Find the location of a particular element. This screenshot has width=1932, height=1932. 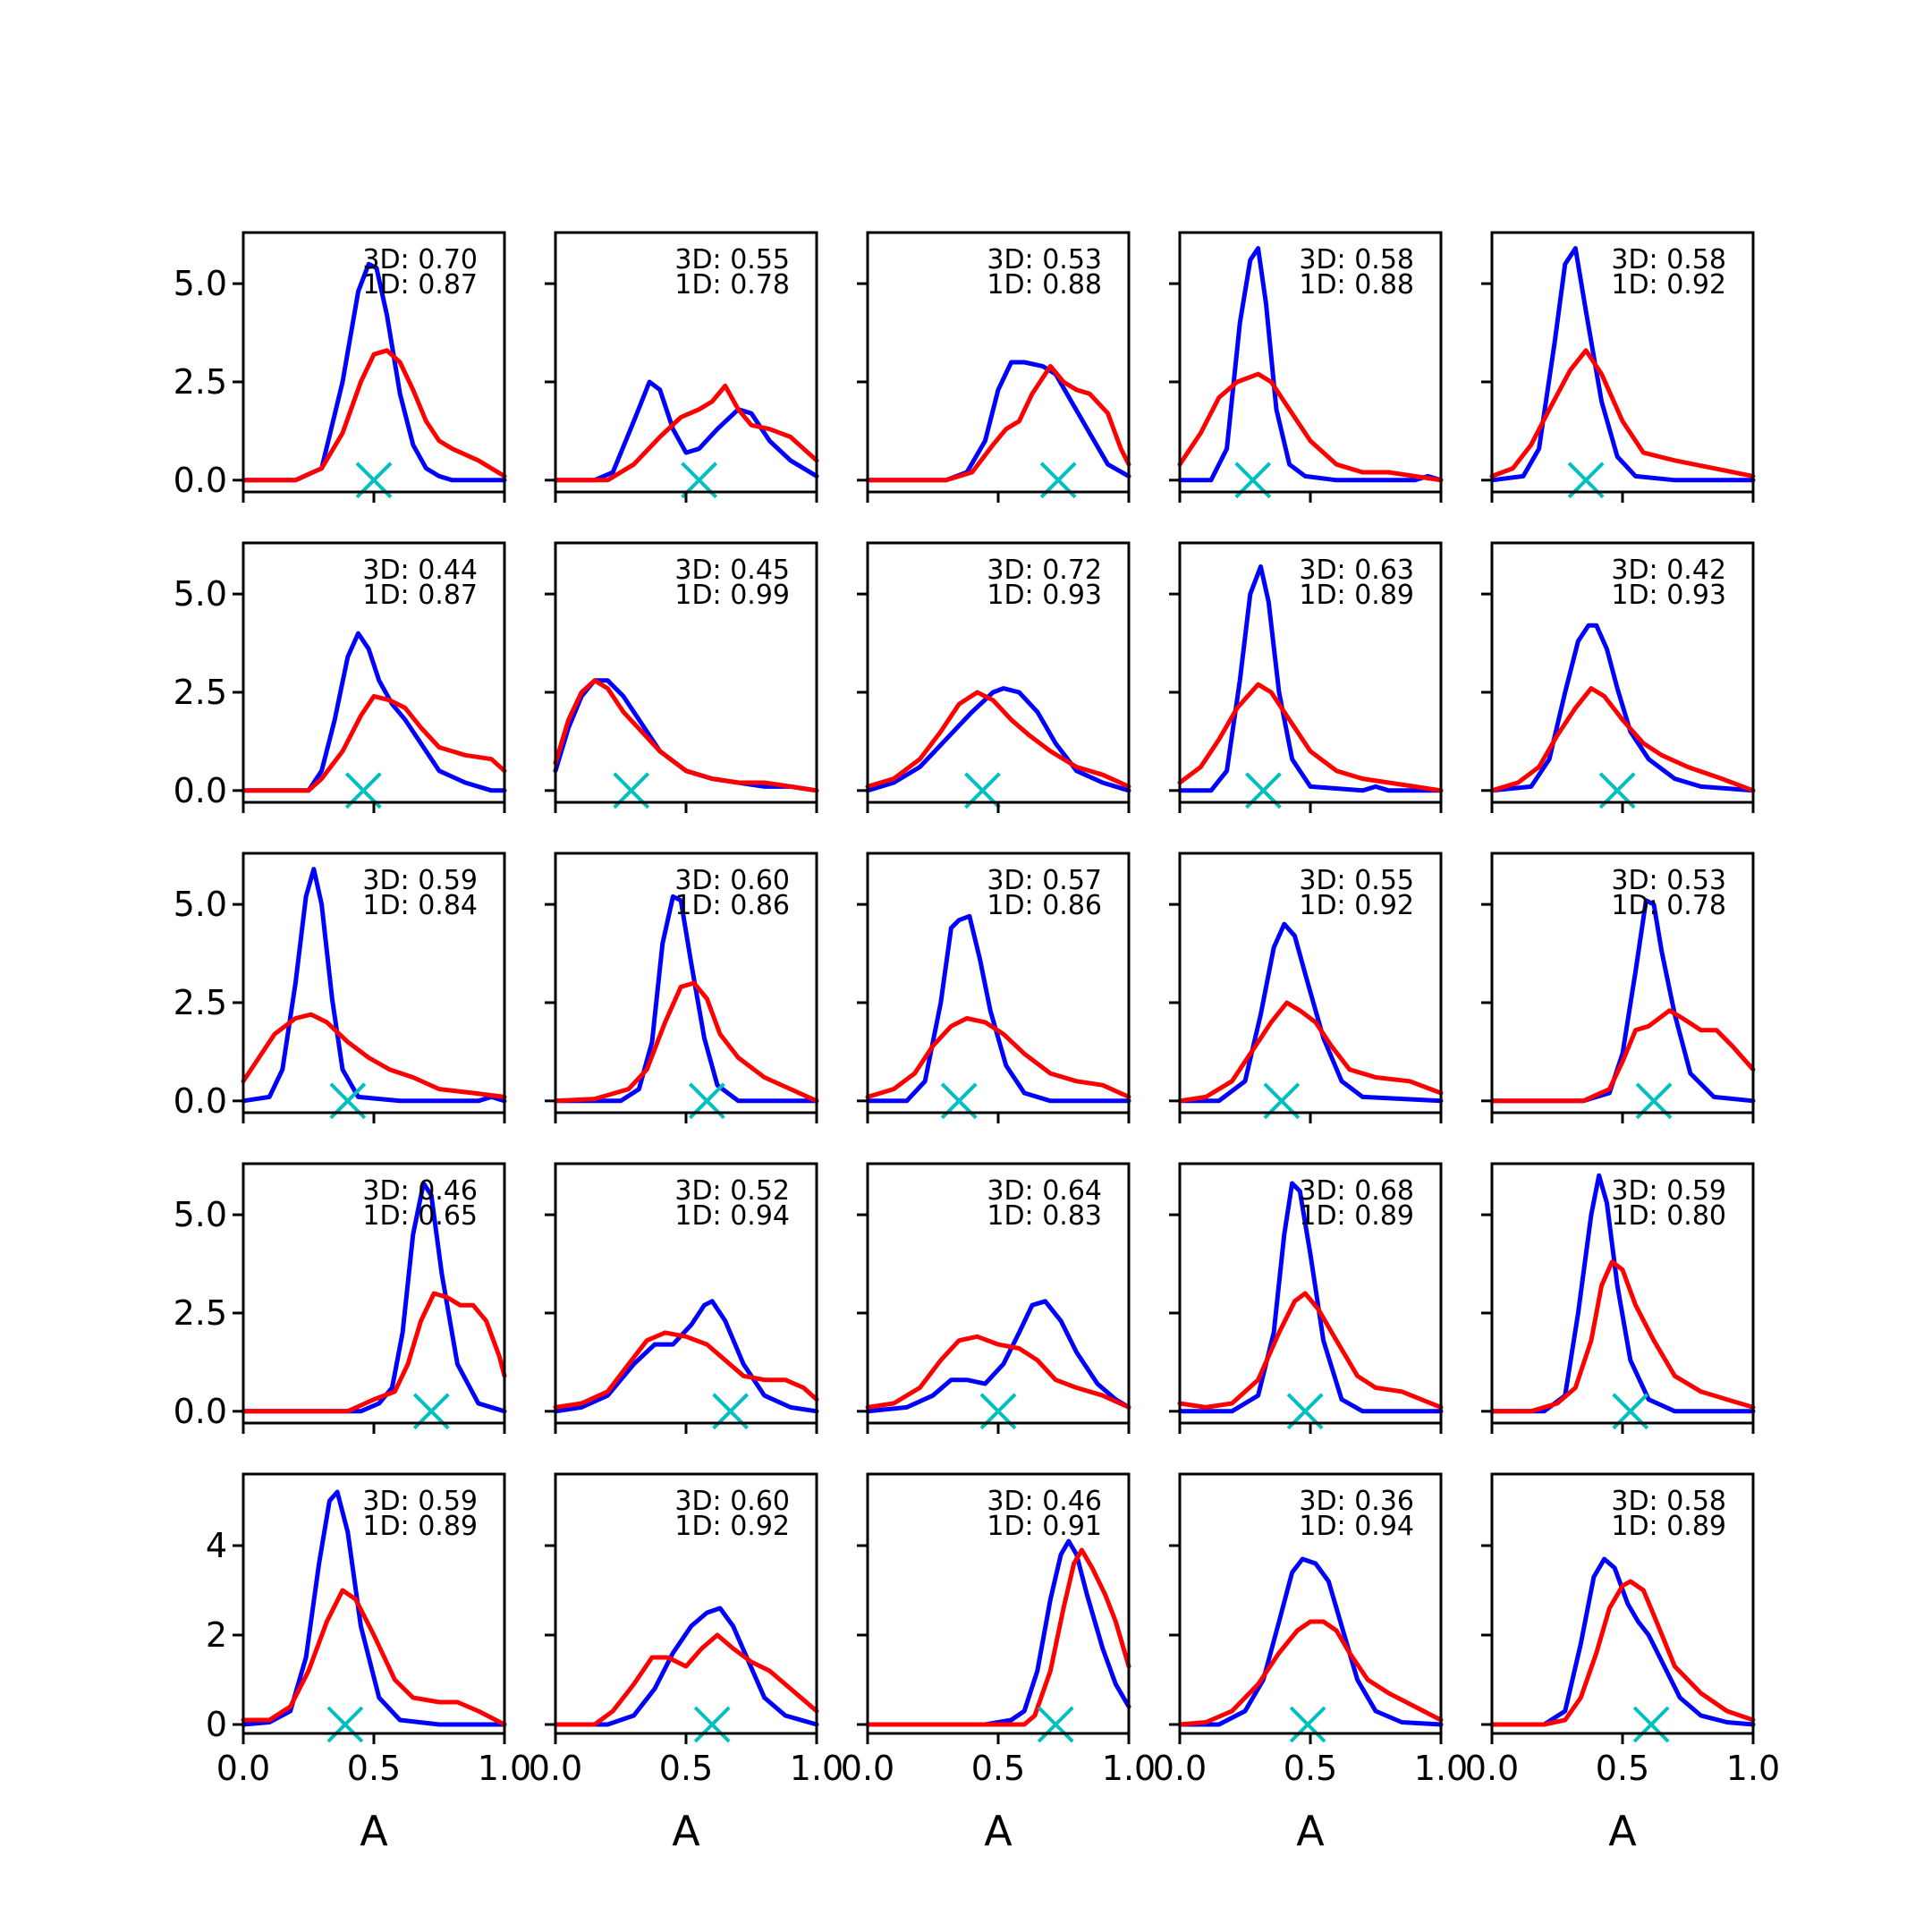

annotation-3d: 3D: 0.64 is located at coordinates (1044, 1191).